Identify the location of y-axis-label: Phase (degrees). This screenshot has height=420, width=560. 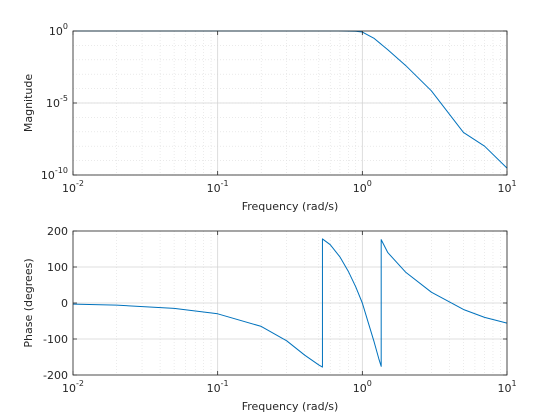
(28, 302).